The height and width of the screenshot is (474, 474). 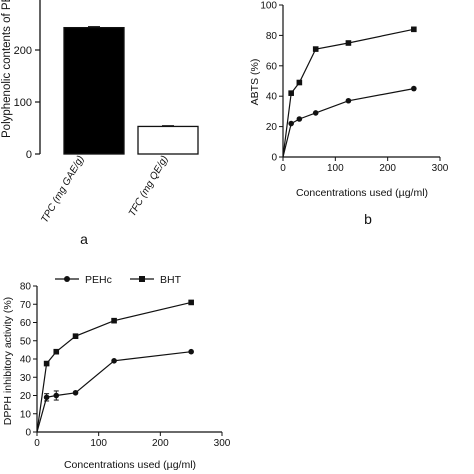 What do you see at coordinates (362, 193) in the screenshot?
I see `panel-b-x-axis-label: Concentrations used (µg/ml)` at bounding box center [362, 193].